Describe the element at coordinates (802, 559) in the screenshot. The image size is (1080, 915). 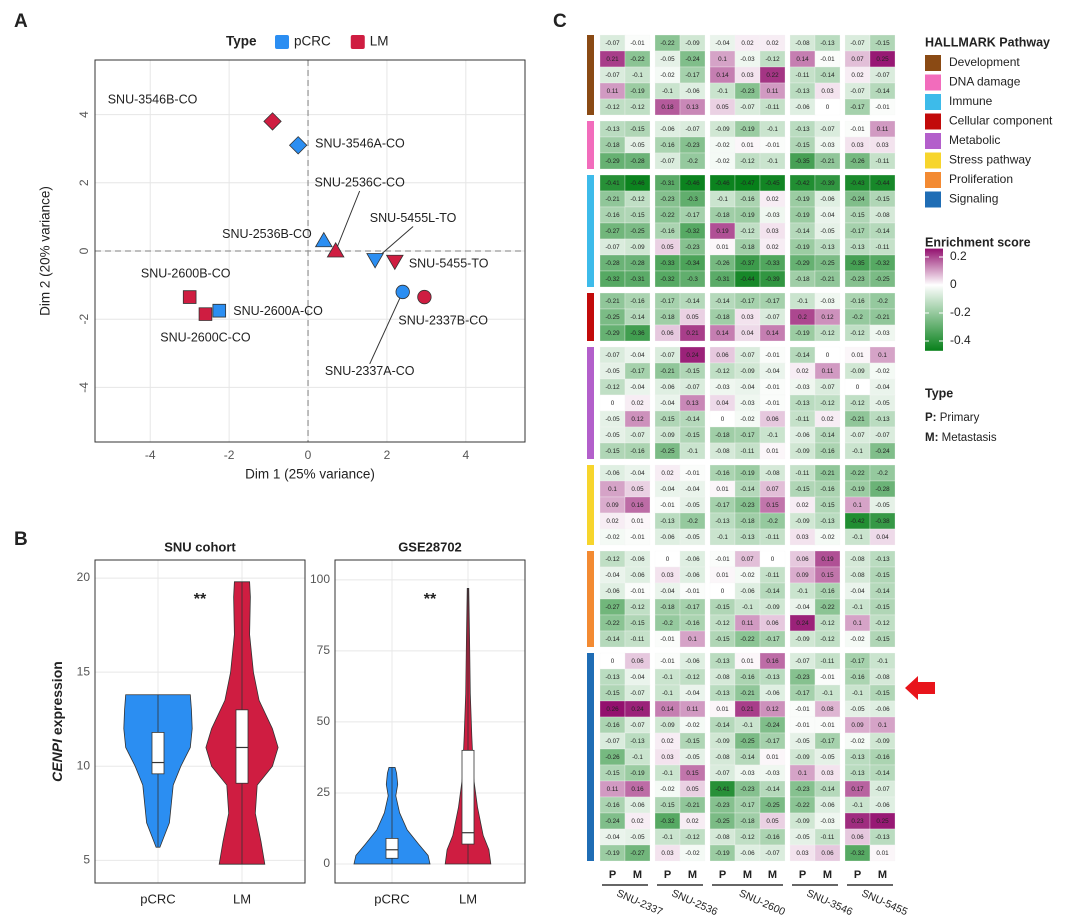
I see `cell-label: 0.06` at that location.